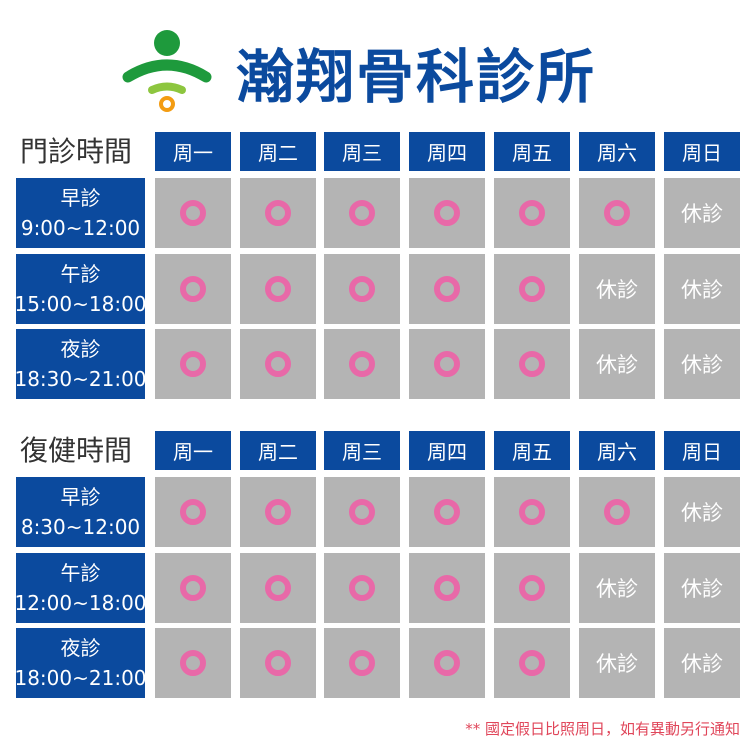 Image resolution: width=750 pixels, height=750 pixels. Describe the element at coordinates (80, 587) in the screenshot. I see `session-label: 午診 12:00~18:00` at that location.